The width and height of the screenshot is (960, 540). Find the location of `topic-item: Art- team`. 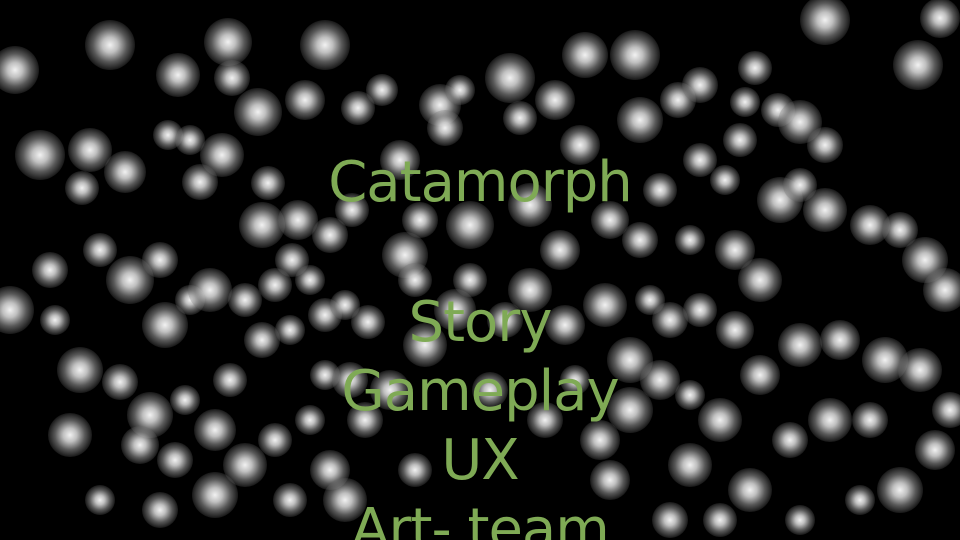

topic-item: Art- team is located at coordinates (480, 518).